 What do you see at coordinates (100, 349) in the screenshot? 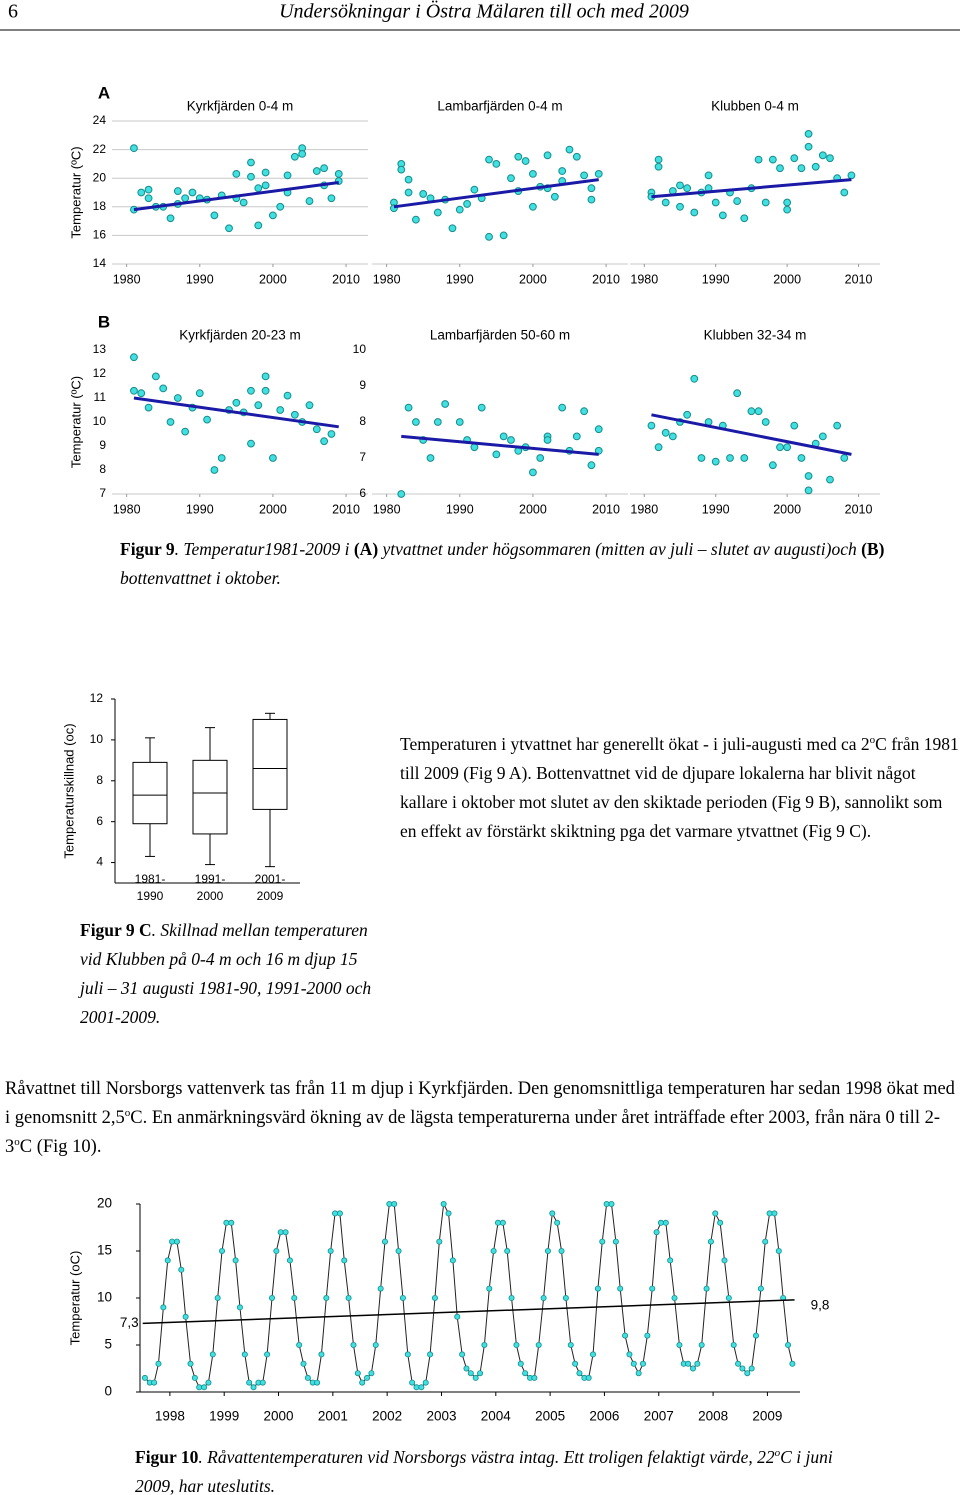
I see `y-tick-label: 13` at bounding box center [100, 349].